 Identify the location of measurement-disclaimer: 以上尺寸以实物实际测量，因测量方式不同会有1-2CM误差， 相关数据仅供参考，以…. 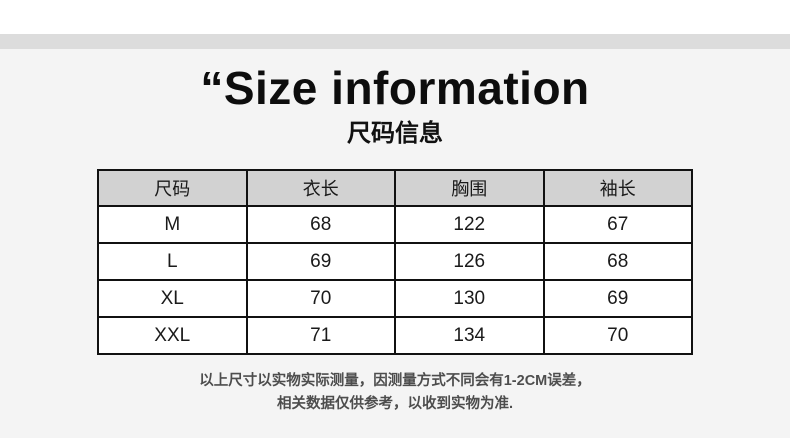
(395, 393).